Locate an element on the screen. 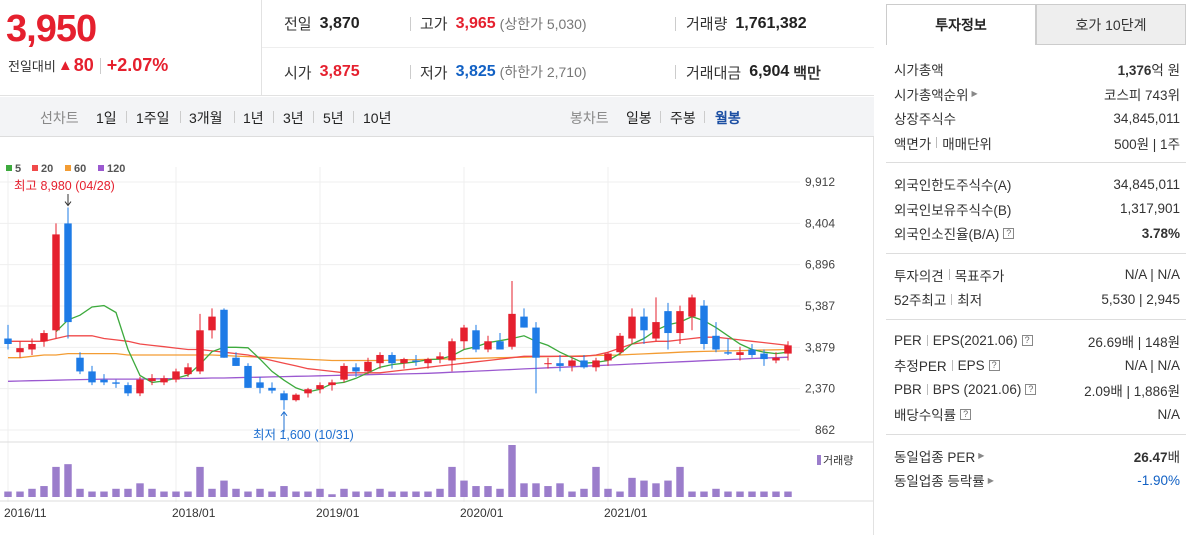 Image resolution: width=1193 pixels, height=535 pixels. period-1y: 1년 is located at coordinates (253, 118).